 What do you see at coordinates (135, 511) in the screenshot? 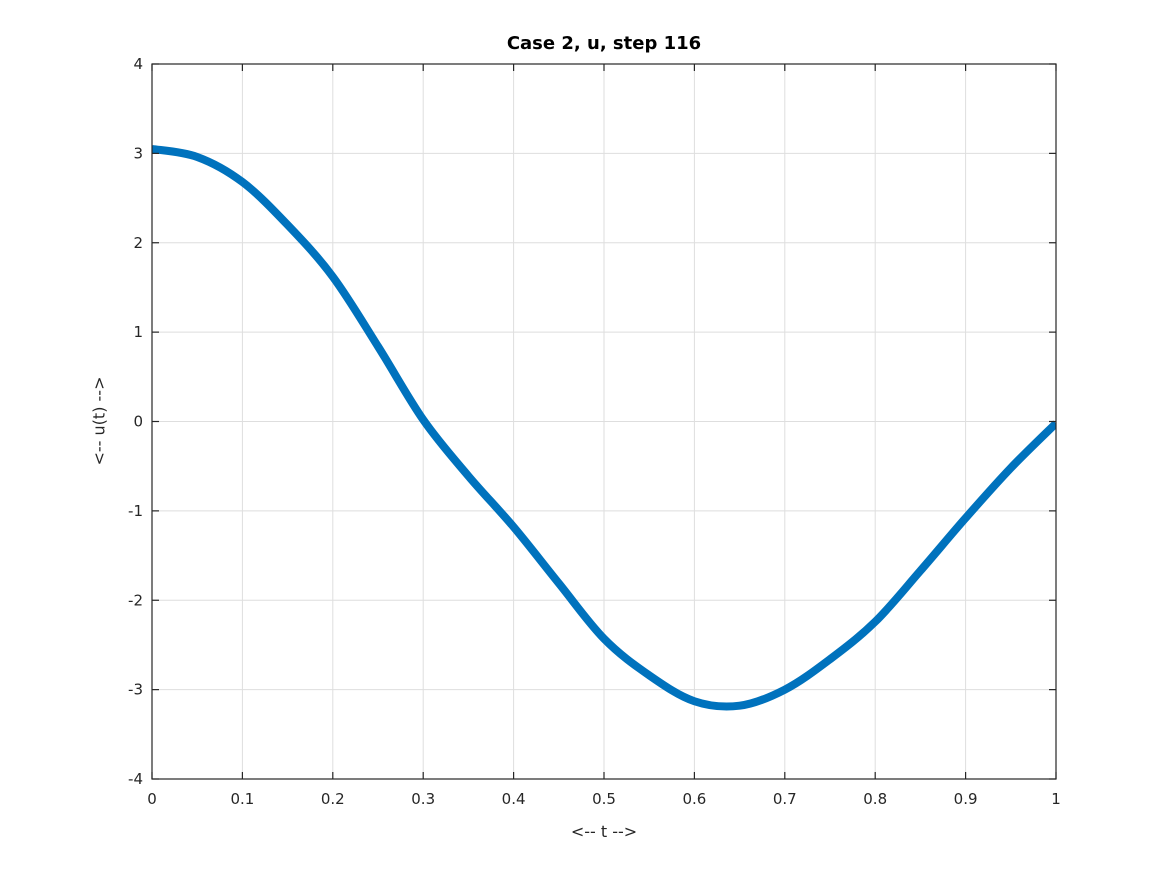
I see `y-tick-label: -1` at bounding box center [135, 511].